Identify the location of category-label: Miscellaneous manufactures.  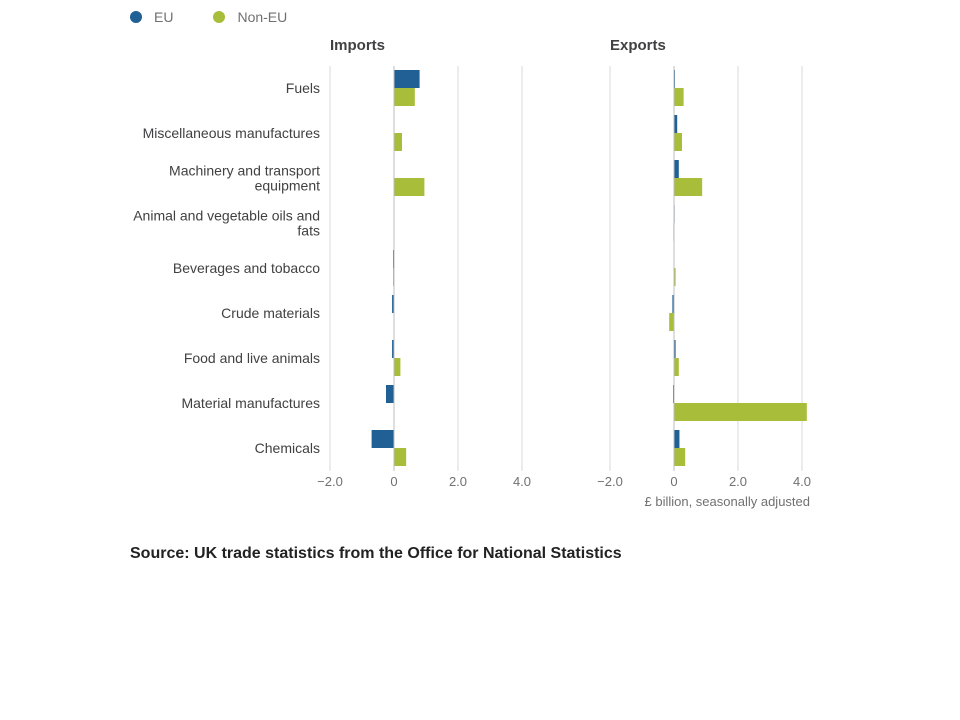
(231, 133).